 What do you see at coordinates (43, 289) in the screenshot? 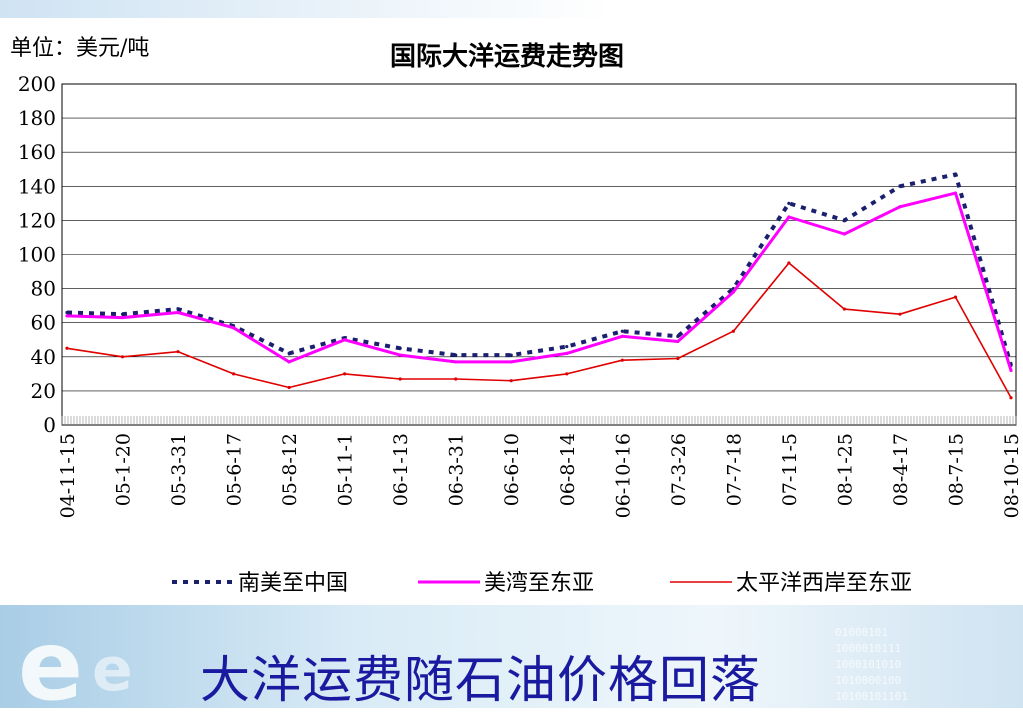
I see `y-tick-label: 80` at bounding box center [43, 289].